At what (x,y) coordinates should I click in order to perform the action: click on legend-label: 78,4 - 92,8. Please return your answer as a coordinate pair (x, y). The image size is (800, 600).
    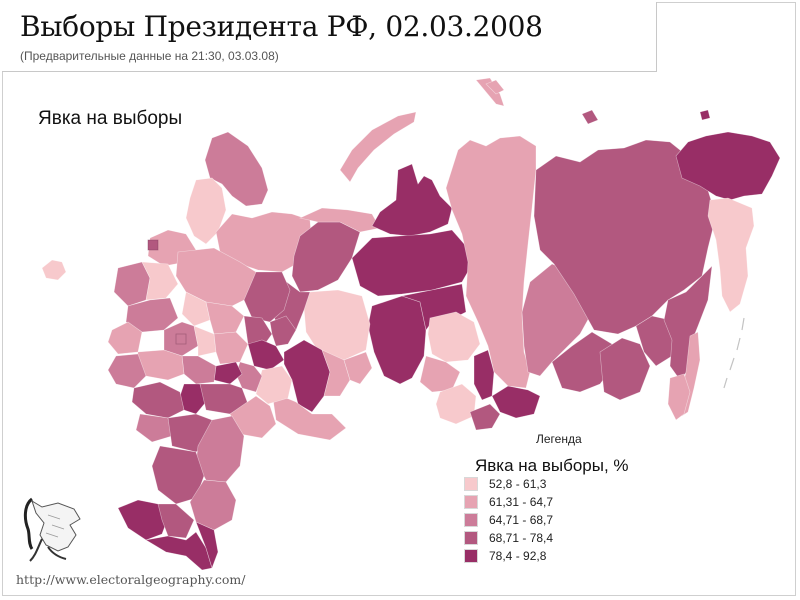
    Looking at the image, I should click on (518, 556).